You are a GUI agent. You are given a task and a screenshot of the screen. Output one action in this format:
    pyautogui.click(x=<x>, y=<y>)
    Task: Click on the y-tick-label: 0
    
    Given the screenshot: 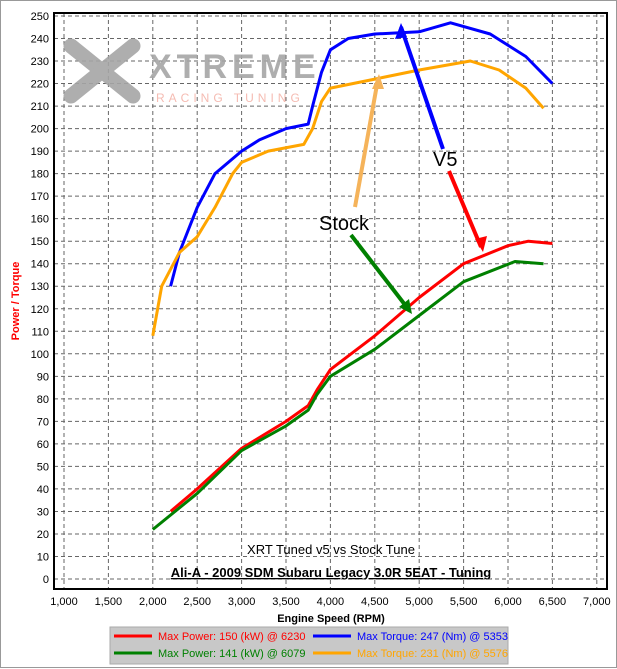 What is the action you would take?
    pyautogui.click(x=46, y=580)
    